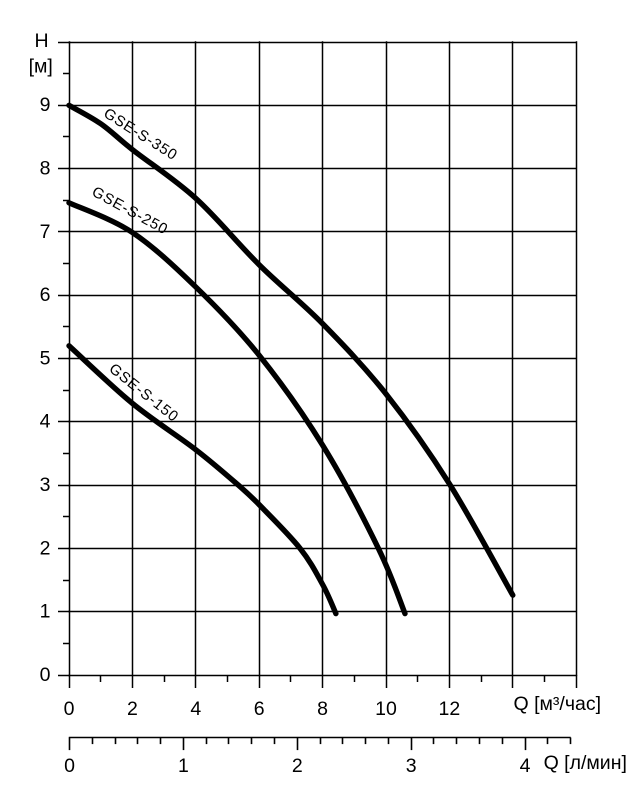 The image size is (637, 806). What do you see at coordinates (450, 709) in the screenshot?
I see `svg-text: 12` at bounding box center [450, 709].